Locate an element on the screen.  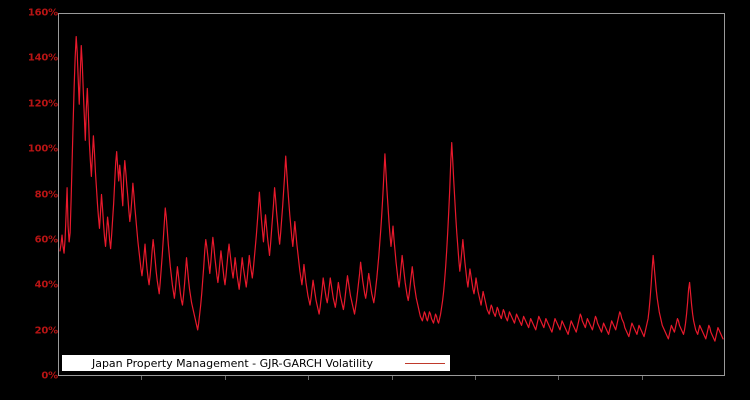
y-axis-tick-140: 140% is located at coordinates (42, 58).